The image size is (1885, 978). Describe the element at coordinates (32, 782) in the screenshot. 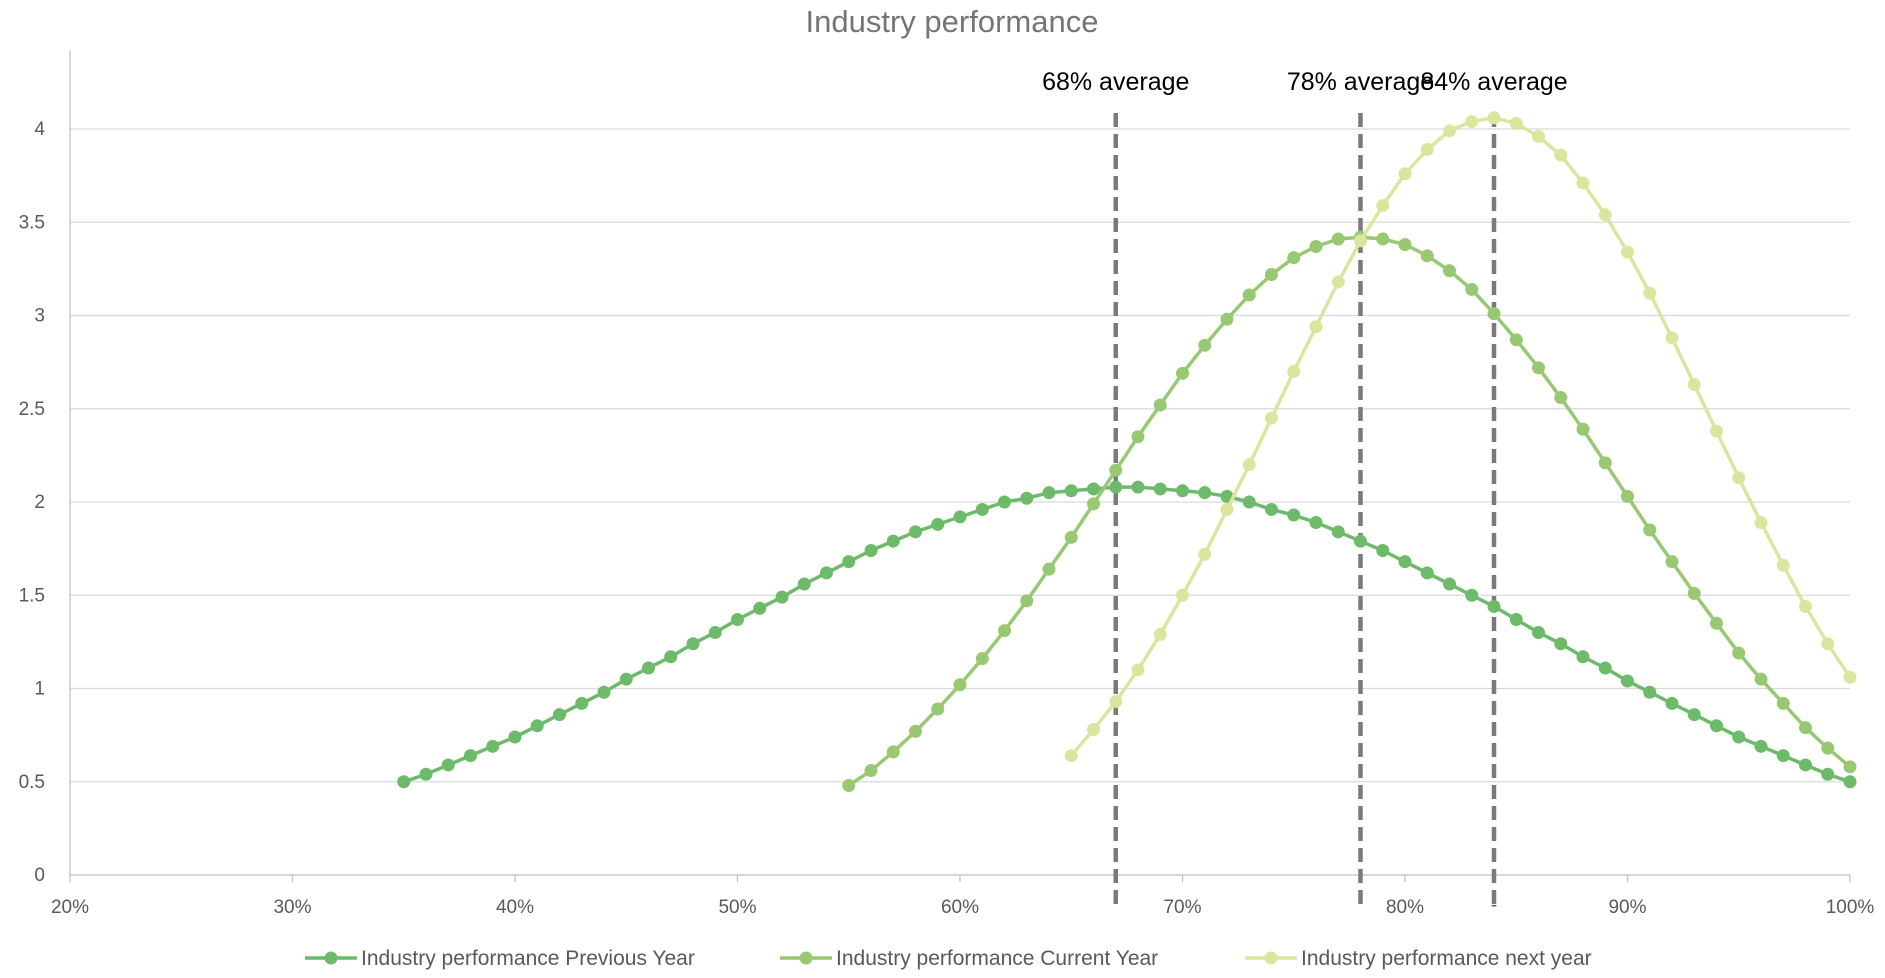

I see `y-tick-label: 0.5` at that location.